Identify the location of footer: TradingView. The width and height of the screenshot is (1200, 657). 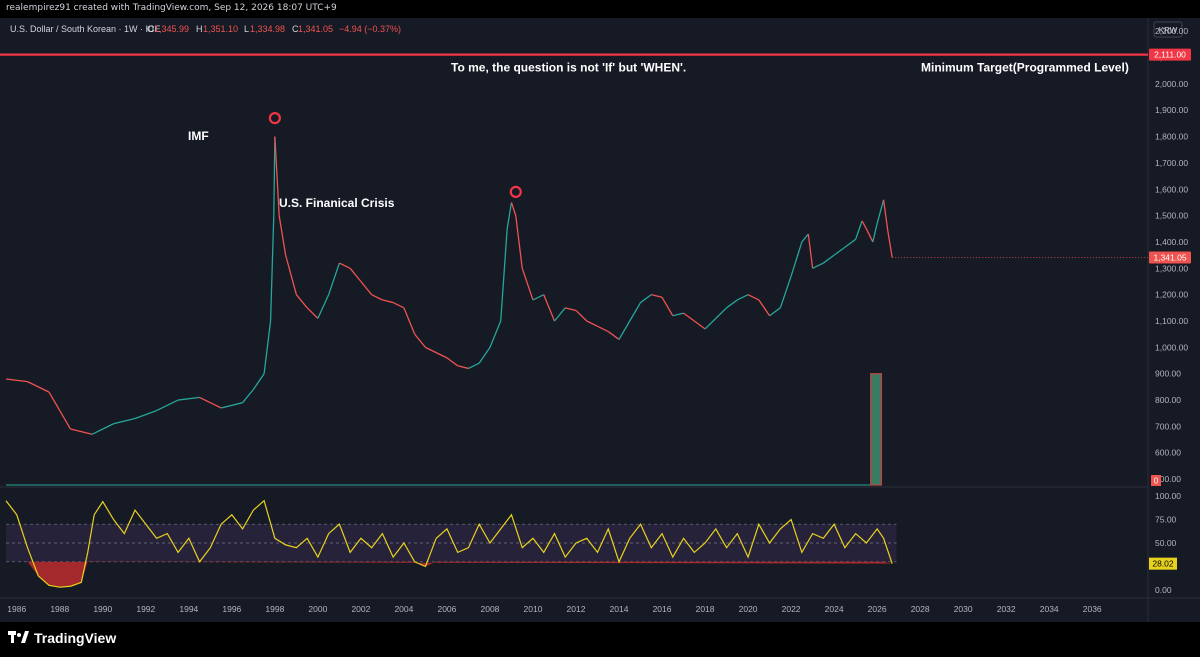
(600, 639).